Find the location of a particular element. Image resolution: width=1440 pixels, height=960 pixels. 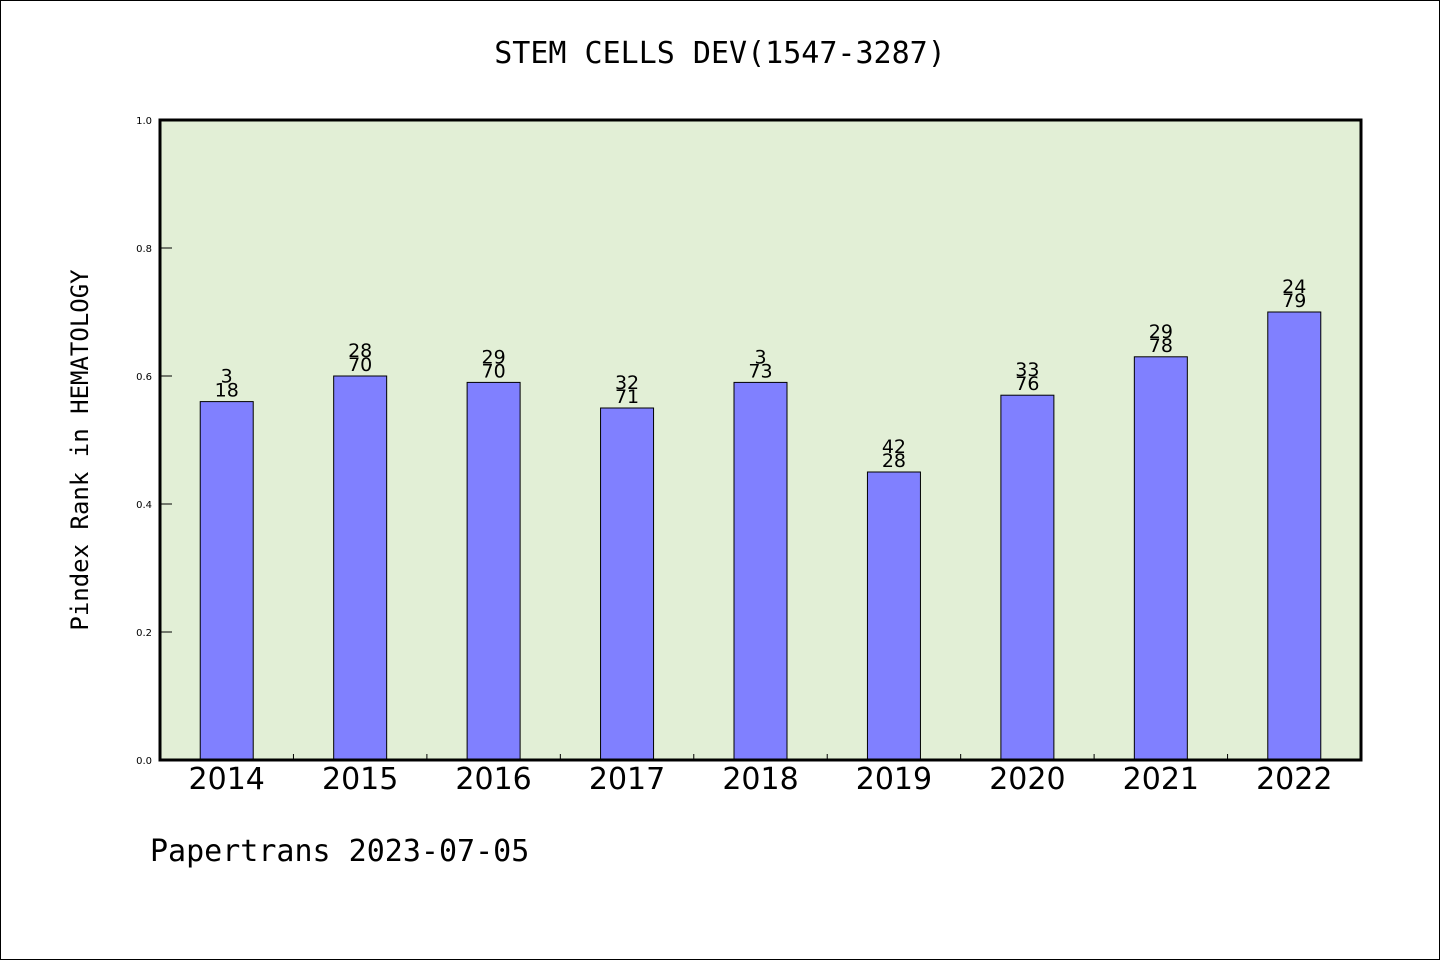

y-tick-label: 0.2 is located at coordinates (144, 633).